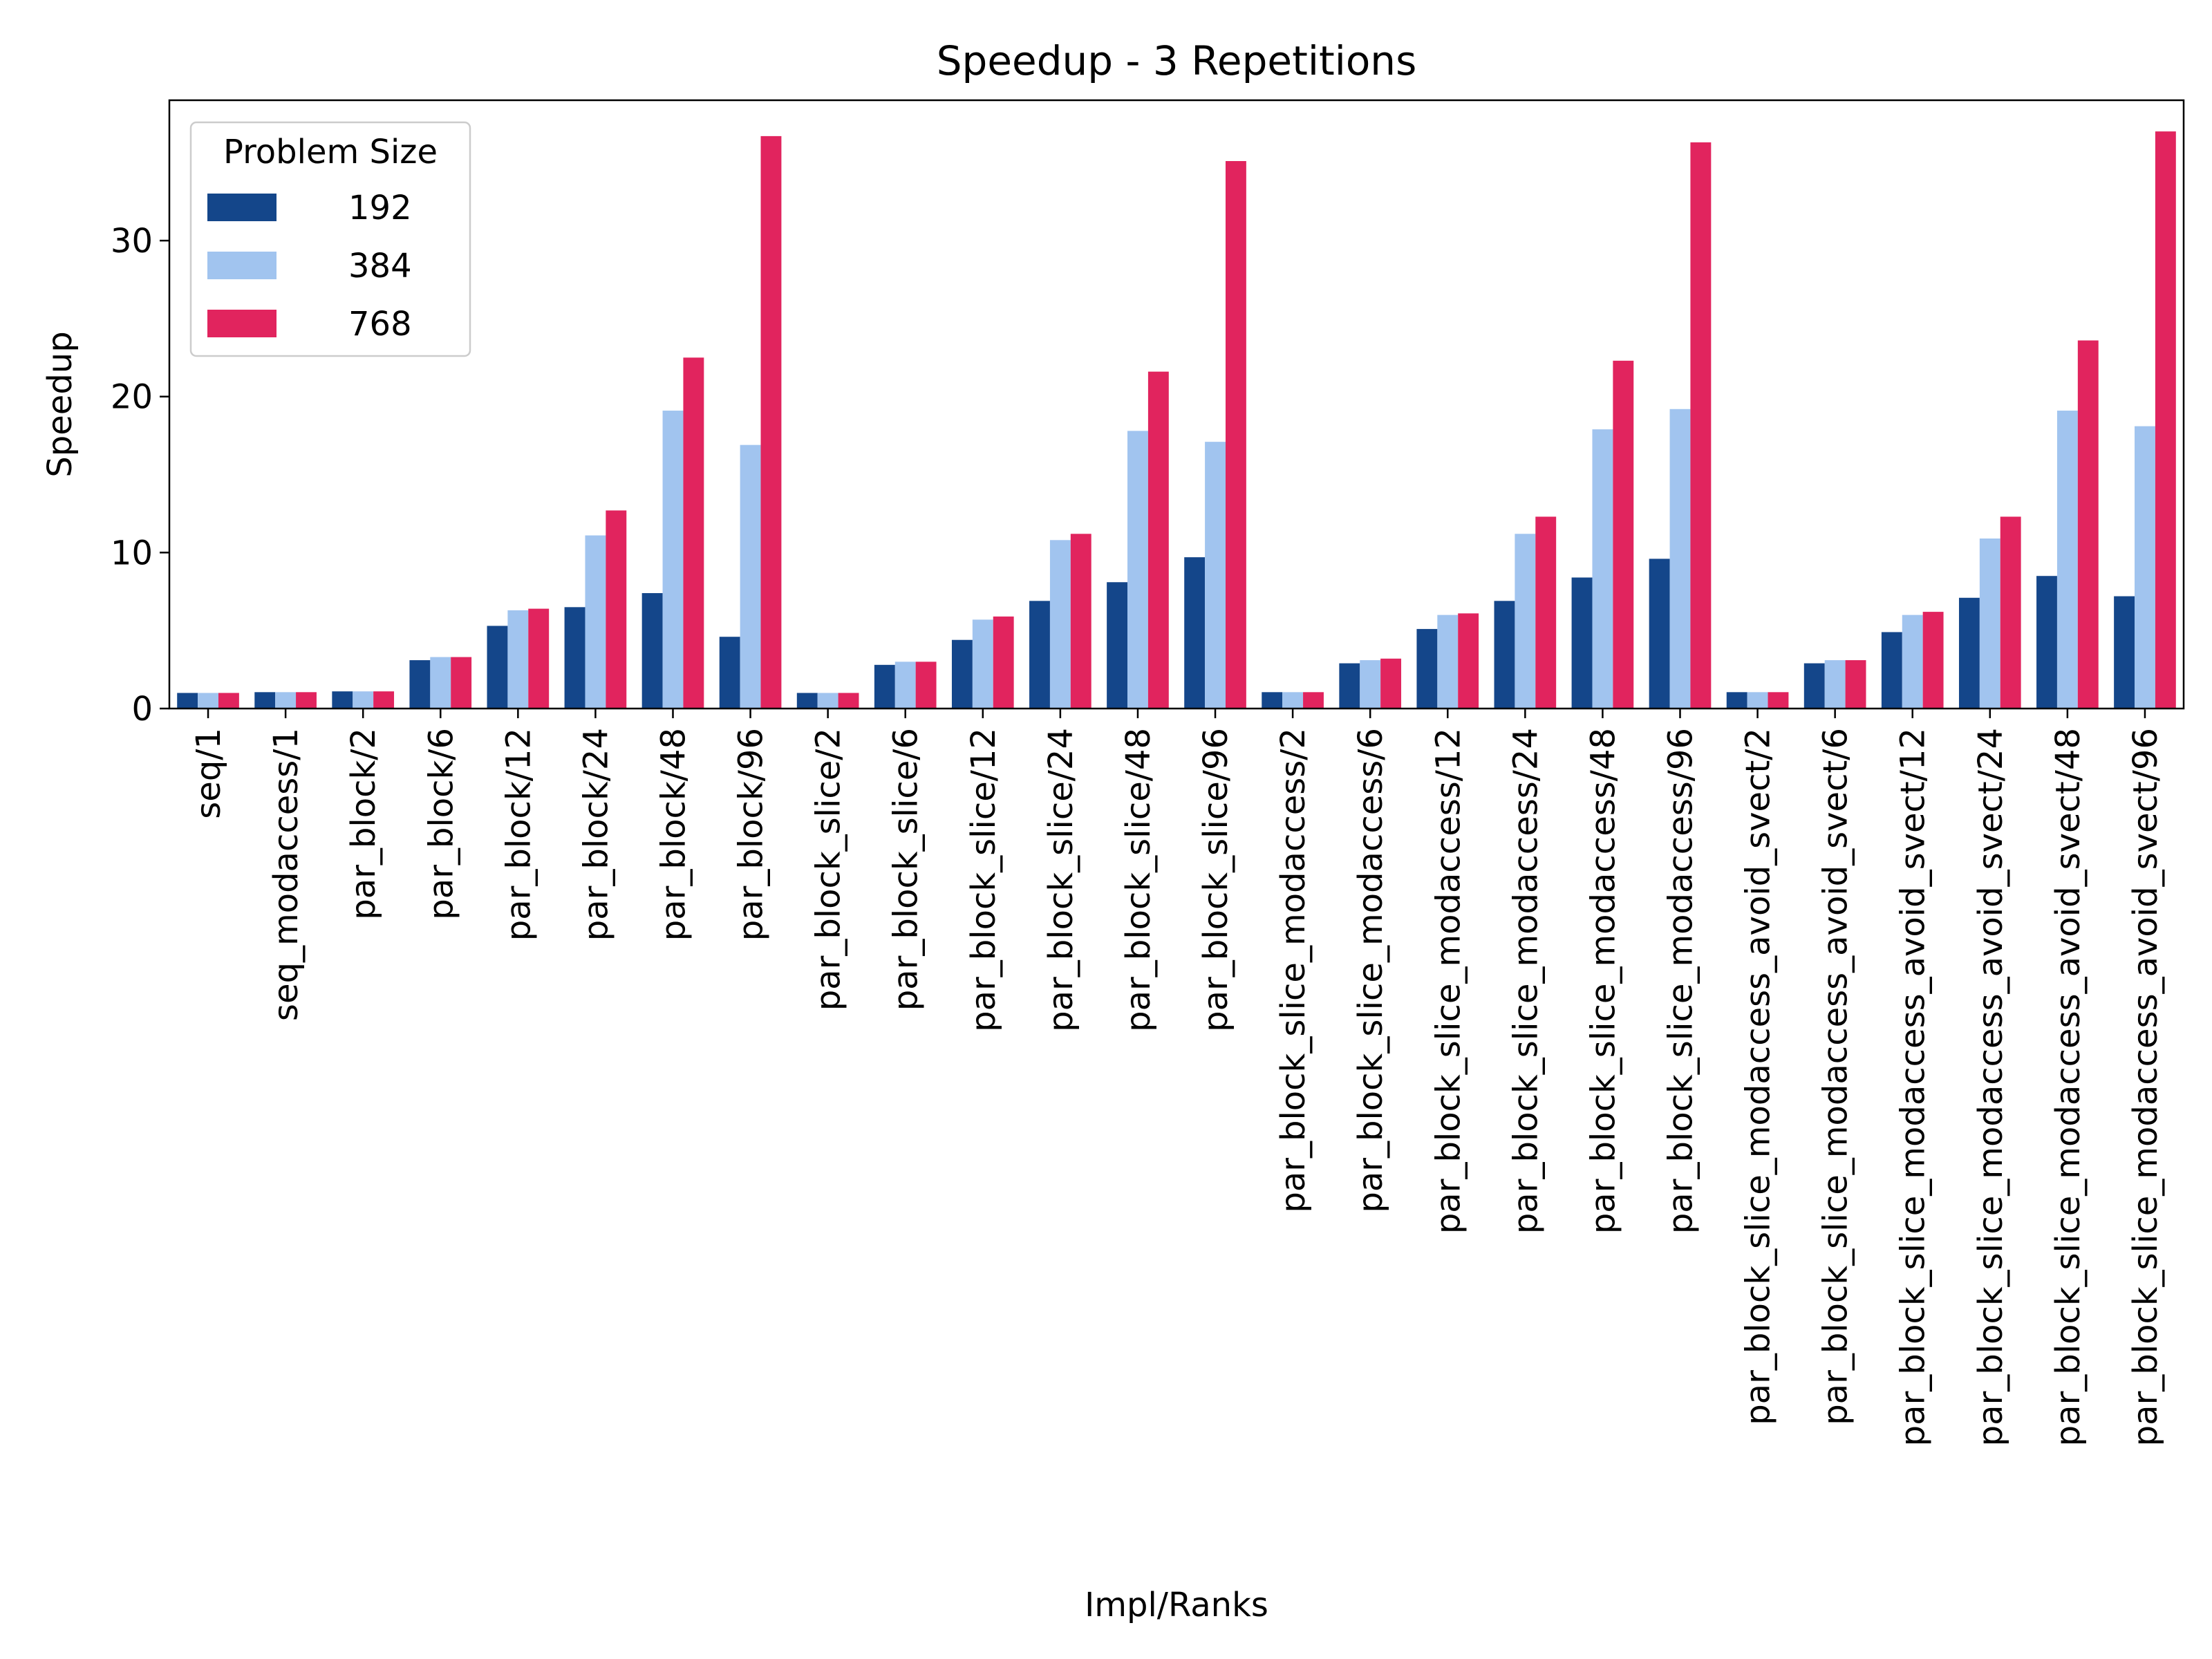 This screenshot has width=2212, height=1659. I want to click on x-tick-label: par_block_slice_modaccess/24, so click(1525, 981).